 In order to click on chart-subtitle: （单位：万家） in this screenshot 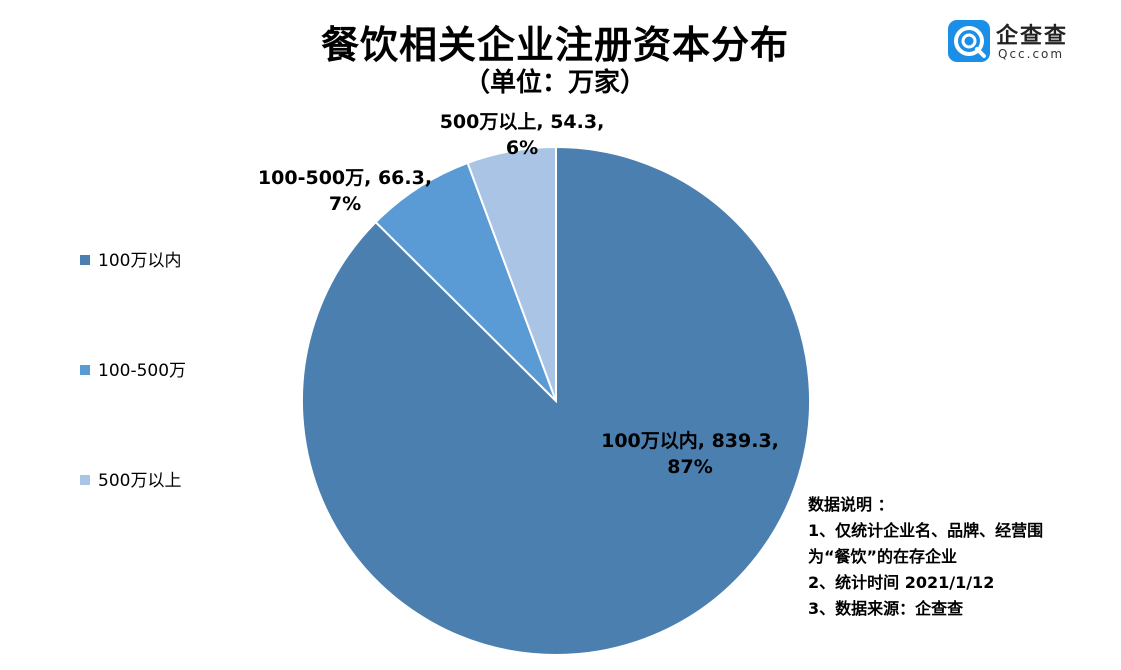, I will do `click(554, 83)`.